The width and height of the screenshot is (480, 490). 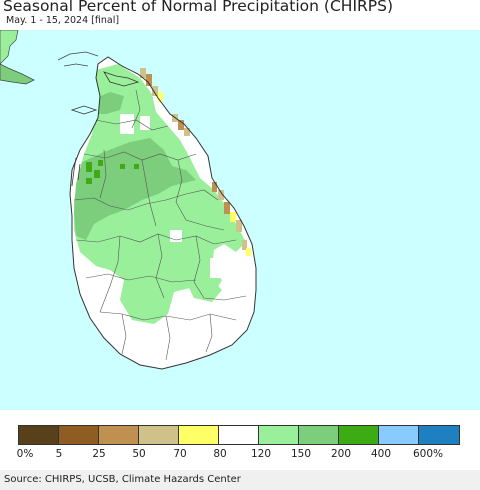 I want to click on color-legend, so click(x=239, y=435).